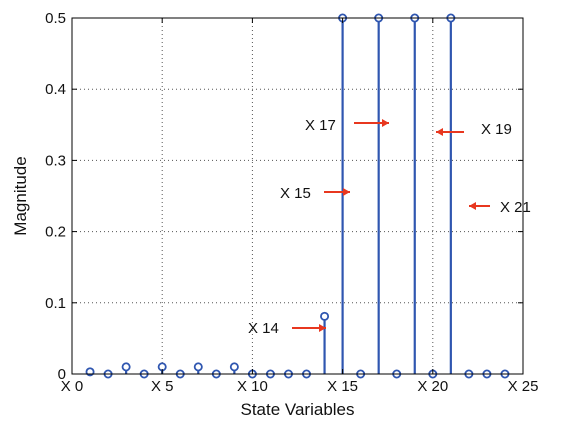 The image size is (565, 421). Describe the element at coordinates (72, 386) in the screenshot. I see `x-tick-label: X 0` at that location.